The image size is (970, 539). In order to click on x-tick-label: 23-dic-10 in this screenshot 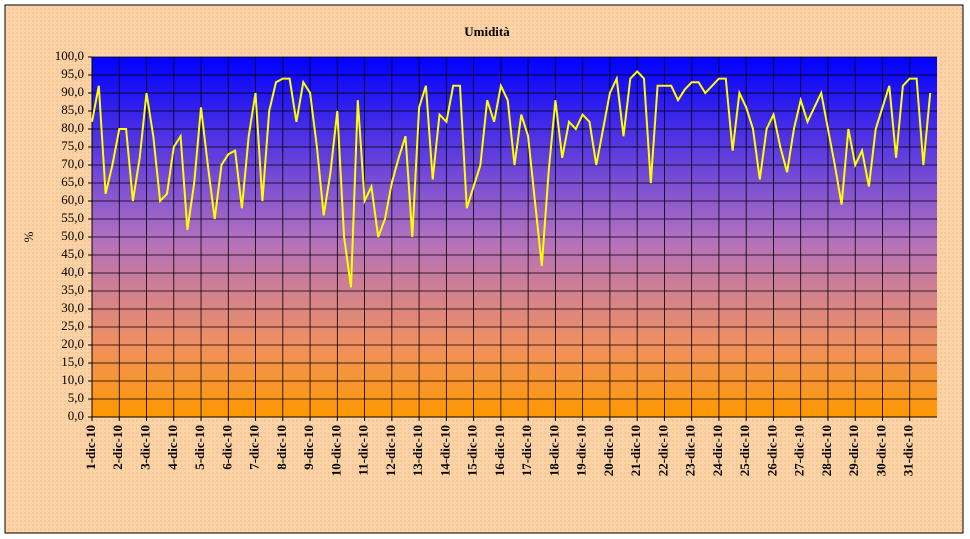, I will do `click(690, 450)`.